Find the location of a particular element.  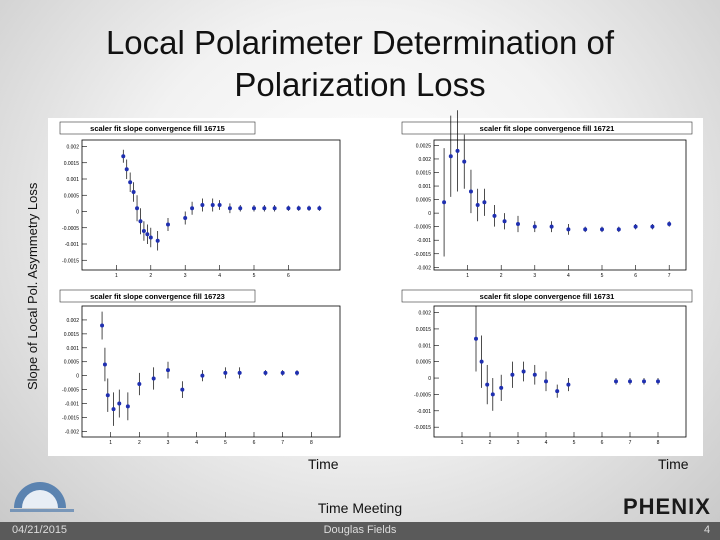

panel-title: scaler fit slope convergence fill 16723 is located at coordinates (157, 296).